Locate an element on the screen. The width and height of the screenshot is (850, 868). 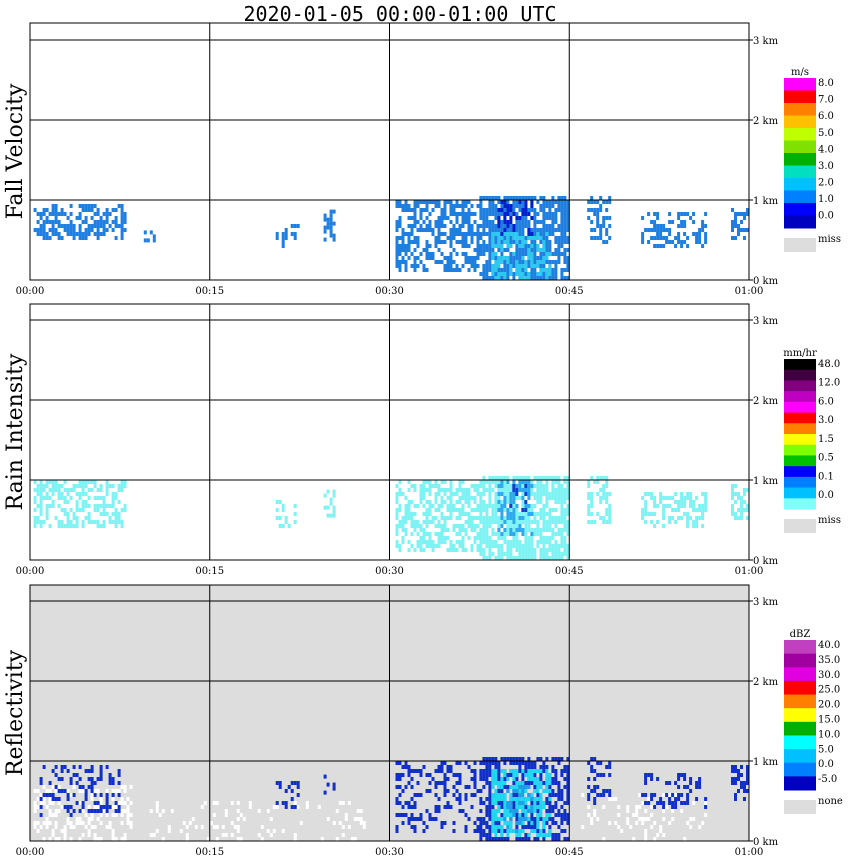
colorbar-label: 6.0 is located at coordinates (826, 401).